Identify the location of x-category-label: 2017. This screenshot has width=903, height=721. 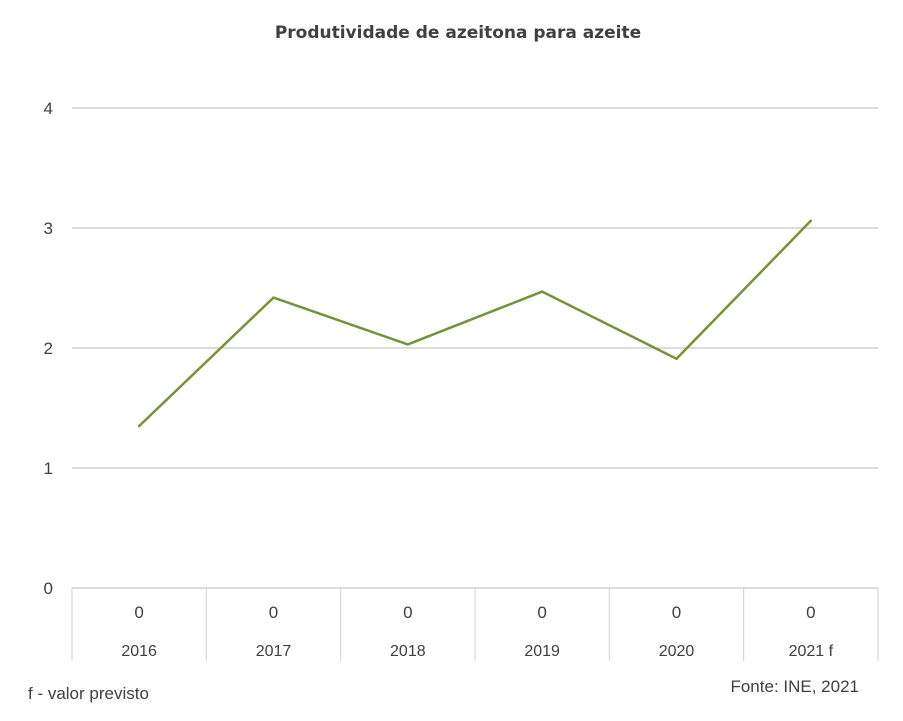
(274, 651).